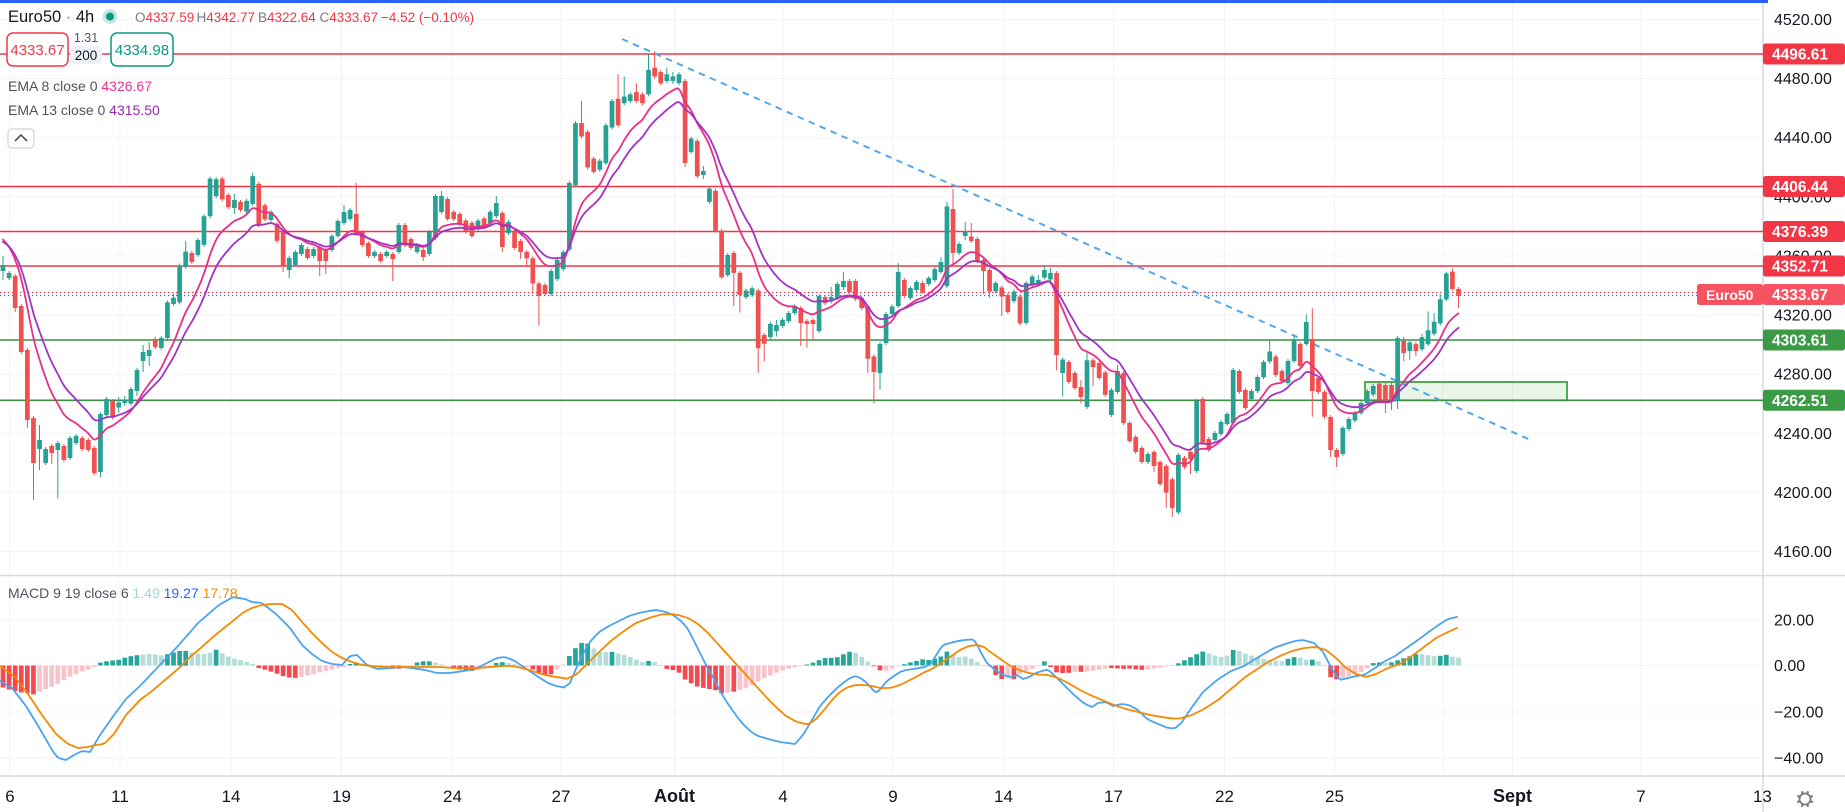  What do you see at coordinates (1794, 621) in the screenshot?
I see `svg-text: 20.00` at bounding box center [1794, 621].